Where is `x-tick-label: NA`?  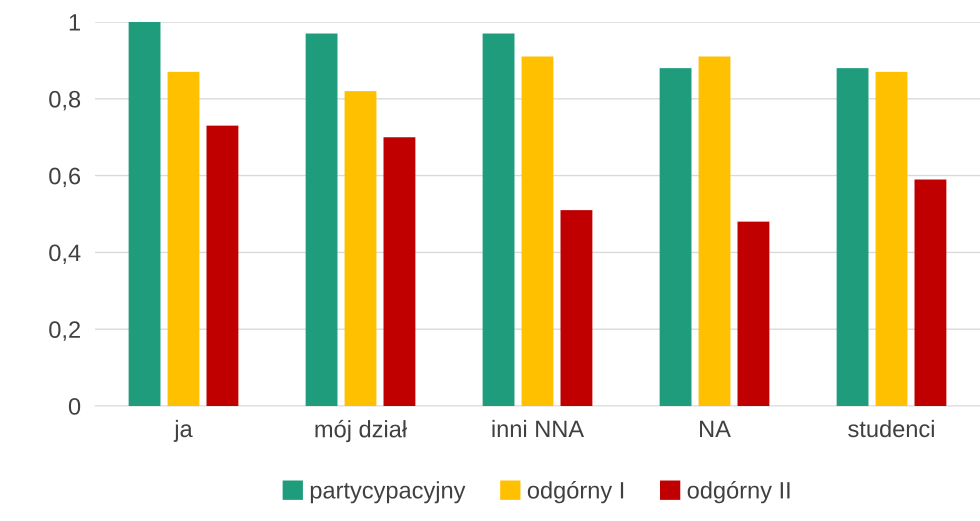
x-tick-label: NA is located at coordinates (715, 428).